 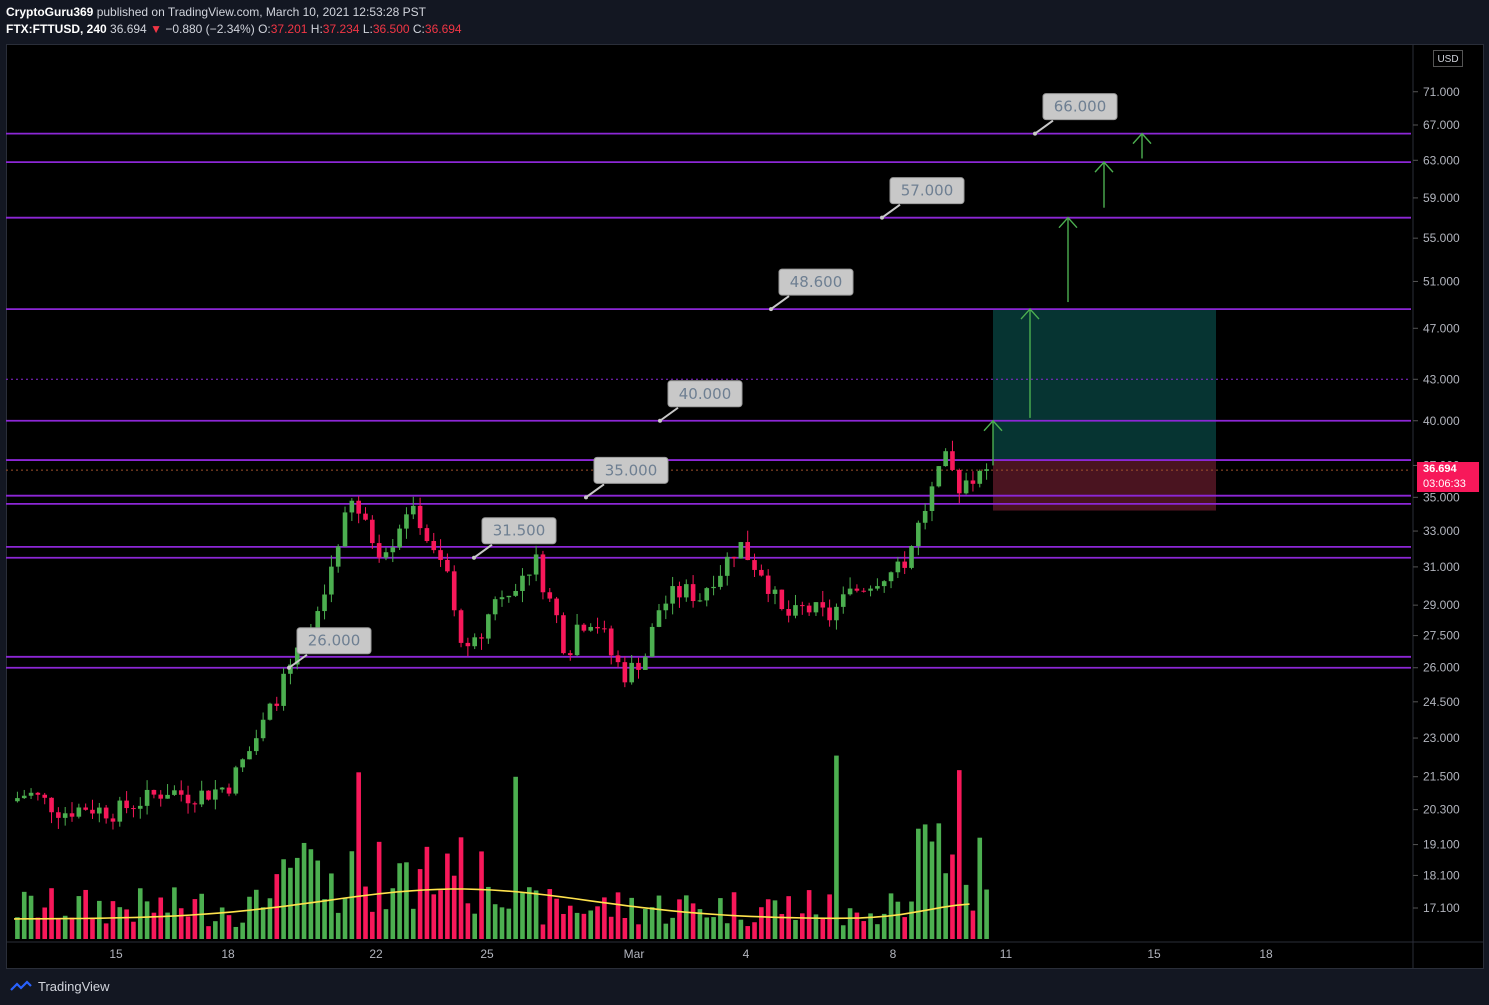 What do you see at coordinates (1441, 238) in the screenshot?
I see `price-tick-label: 55.000` at bounding box center [1441, 238].